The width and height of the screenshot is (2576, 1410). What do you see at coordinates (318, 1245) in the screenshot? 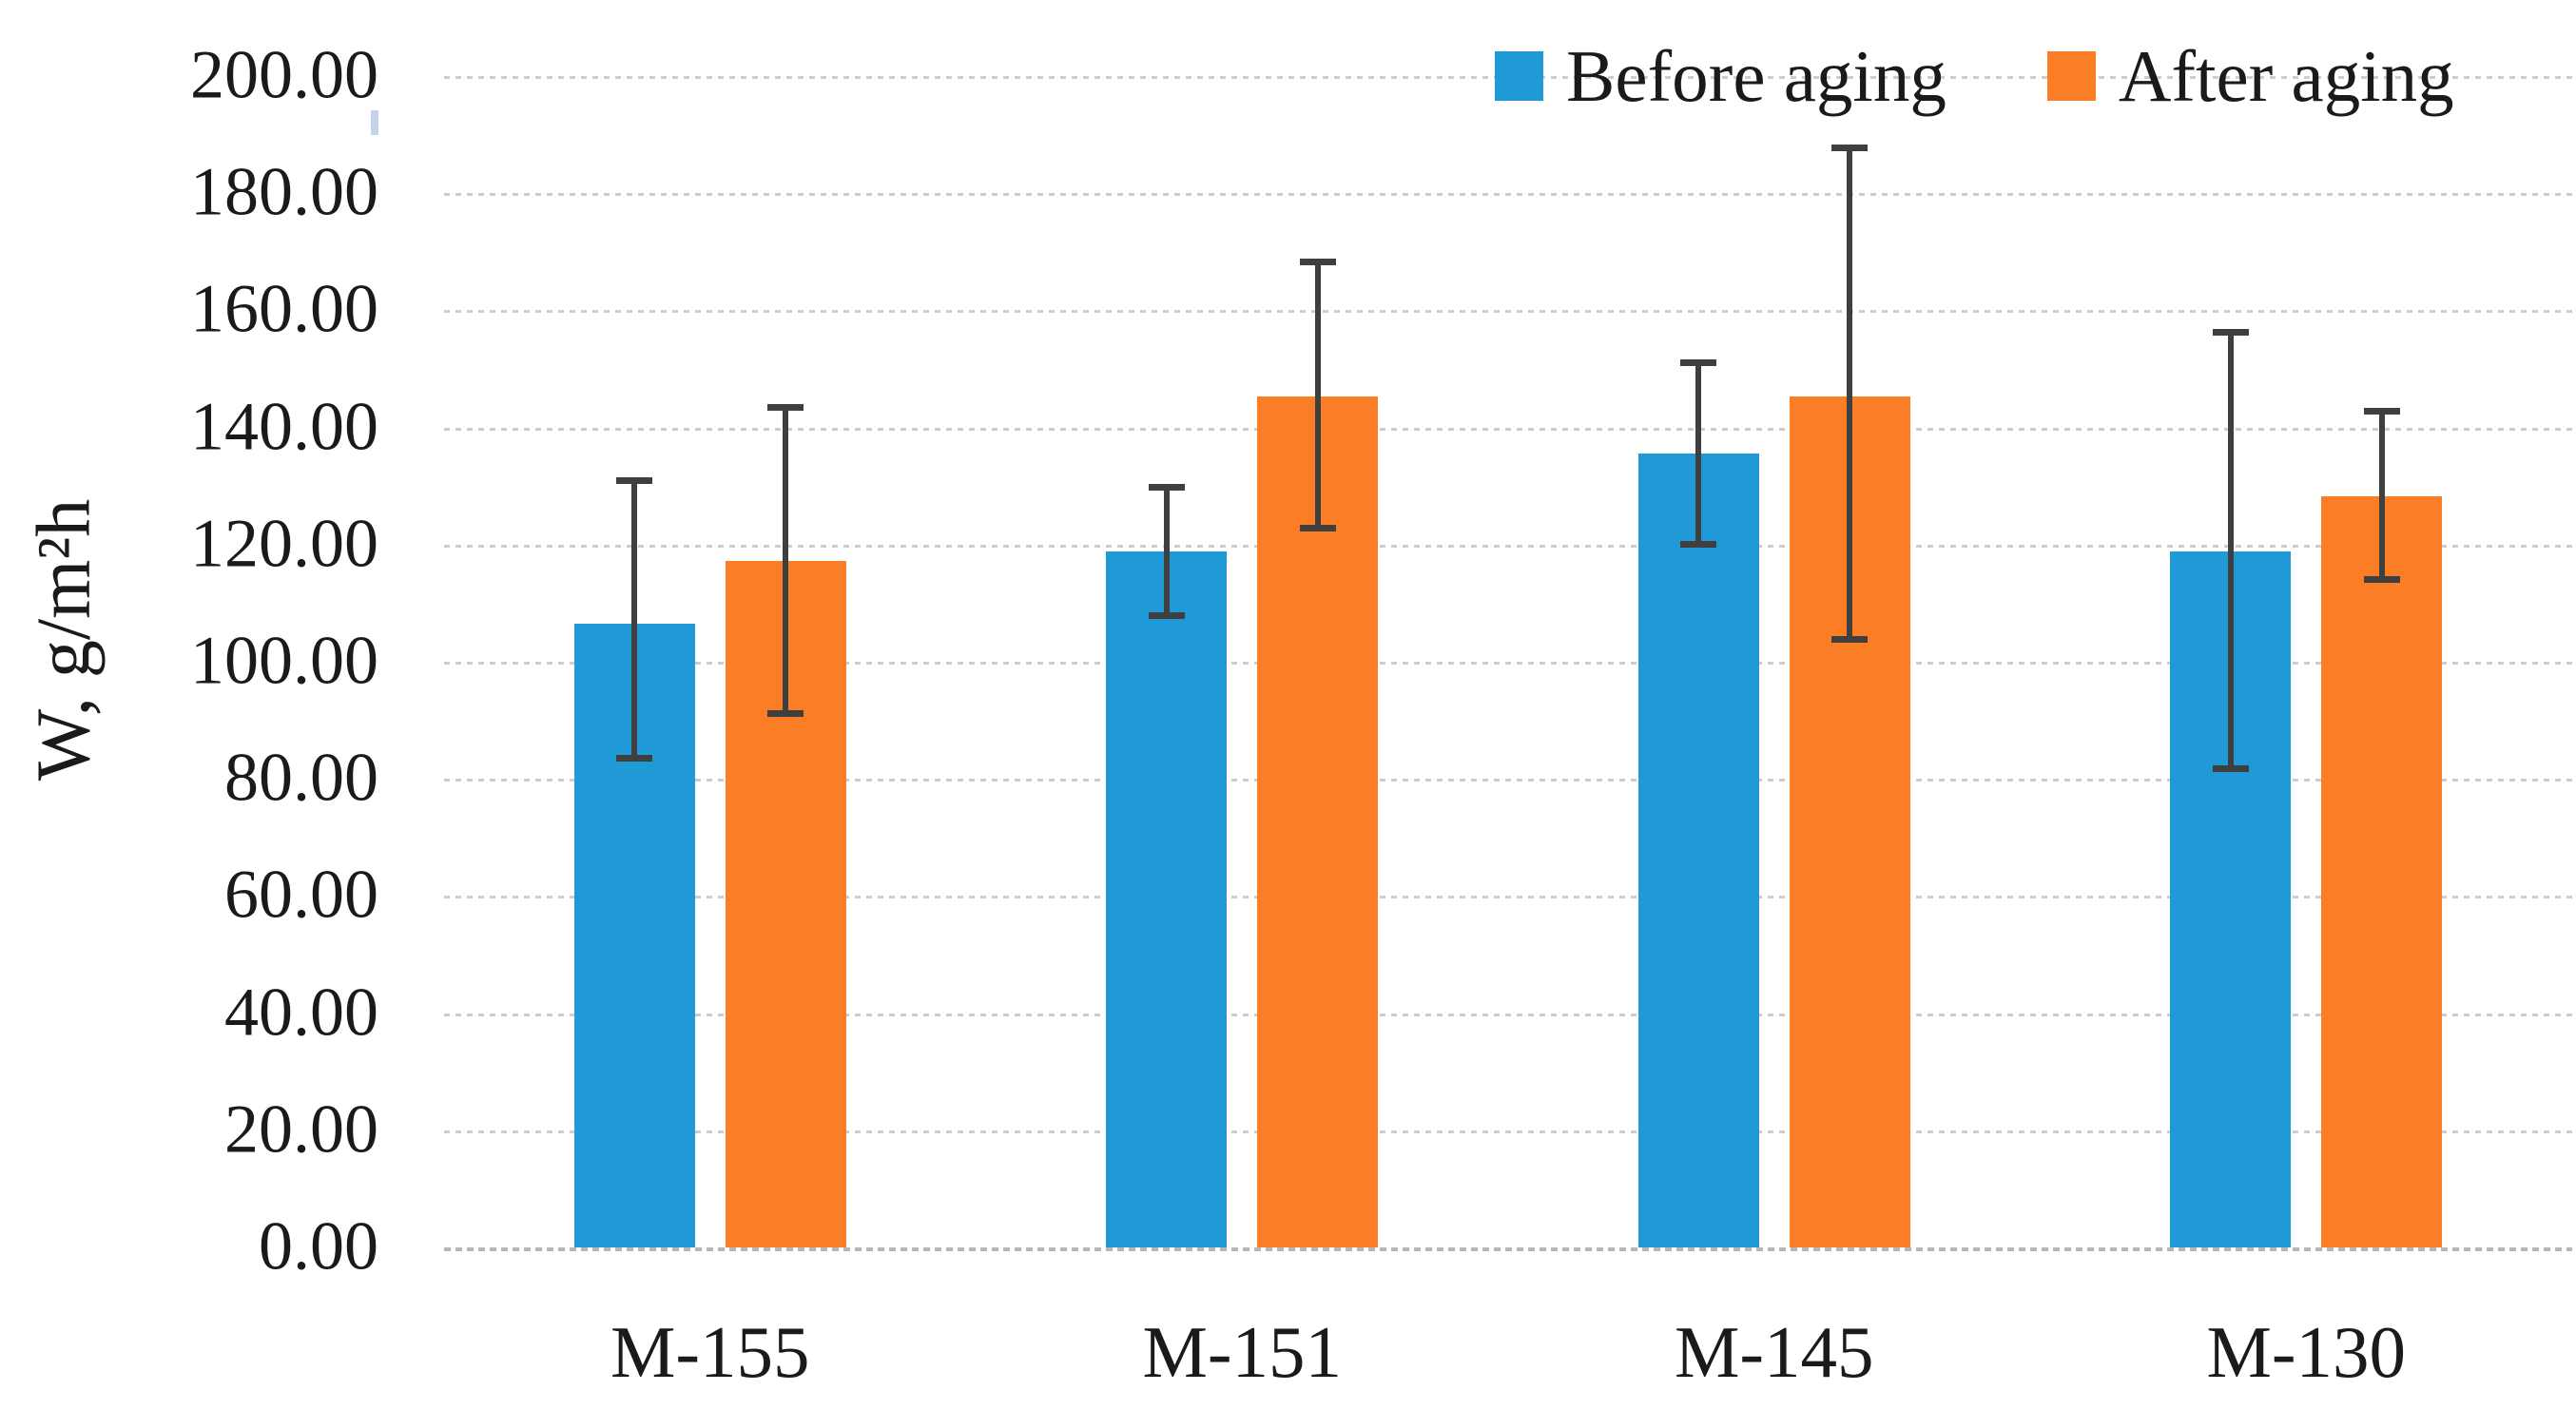
I see `y-axis-tick-label: 0.00` at bounding box center [318, 1245].